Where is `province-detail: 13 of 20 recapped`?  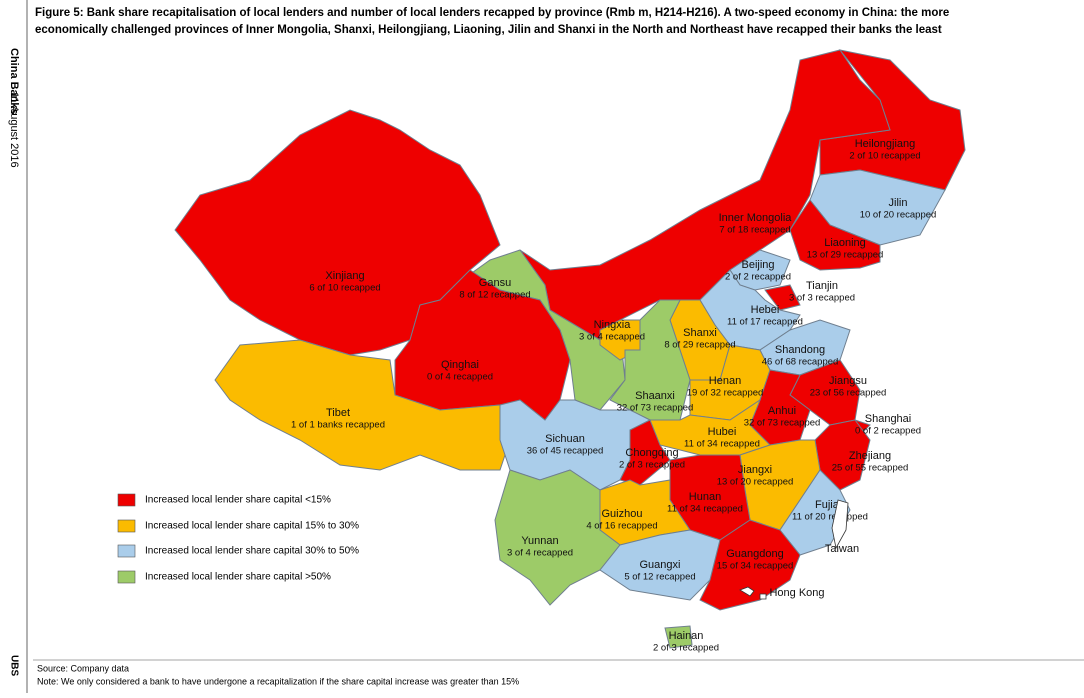 province-detail: 13 of 20 recapped is located at coordinates (755, 482).